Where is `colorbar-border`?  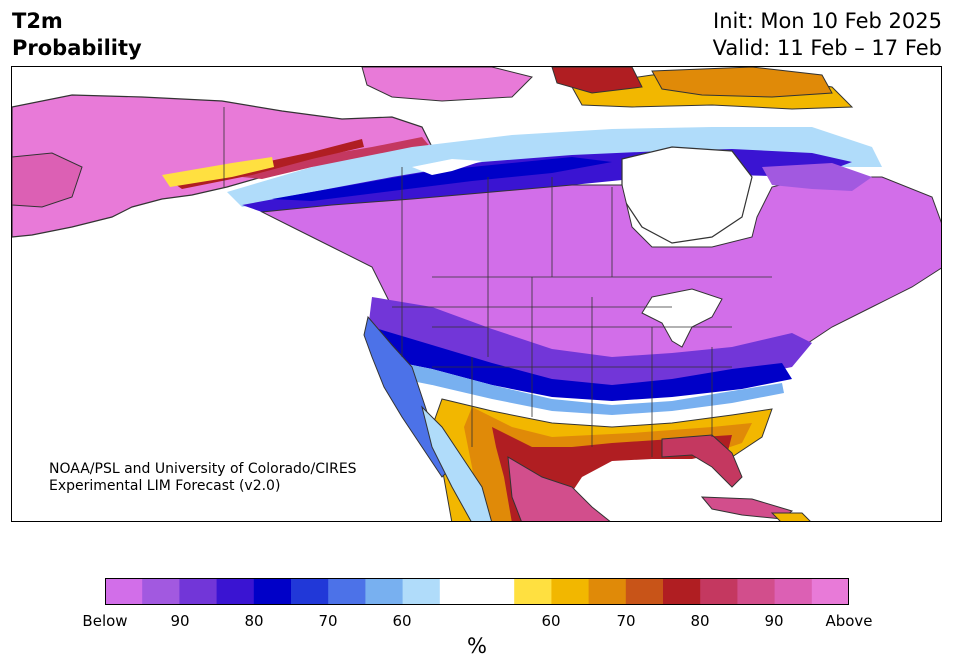
colorbar-border is located at coordinates (477, 591).